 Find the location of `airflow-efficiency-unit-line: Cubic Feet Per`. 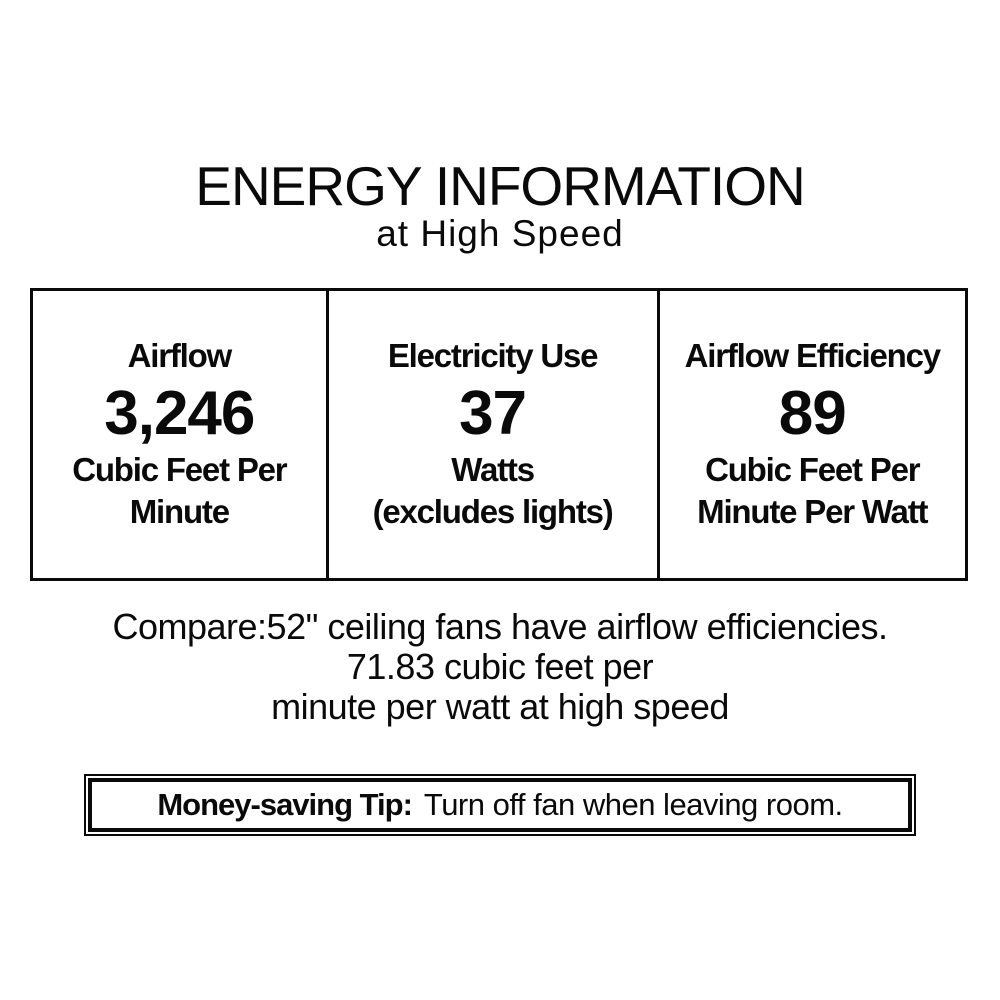

airflow-efficiency-unit-line: Cubic Feet Per is located at coordinates (812, 469).